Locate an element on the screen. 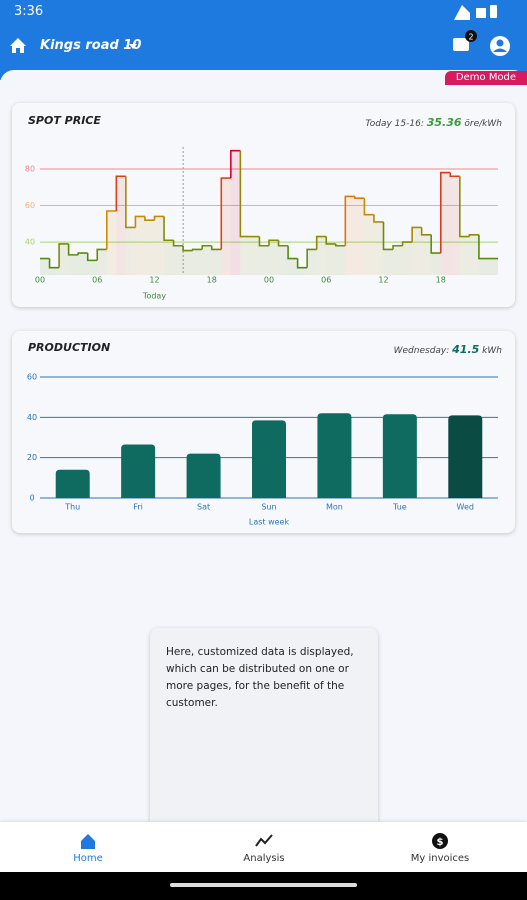 The image size is (527, 900). spot-summary: Today 15-16: 35.36 öre/kWh is located at coordinates (433, 122).